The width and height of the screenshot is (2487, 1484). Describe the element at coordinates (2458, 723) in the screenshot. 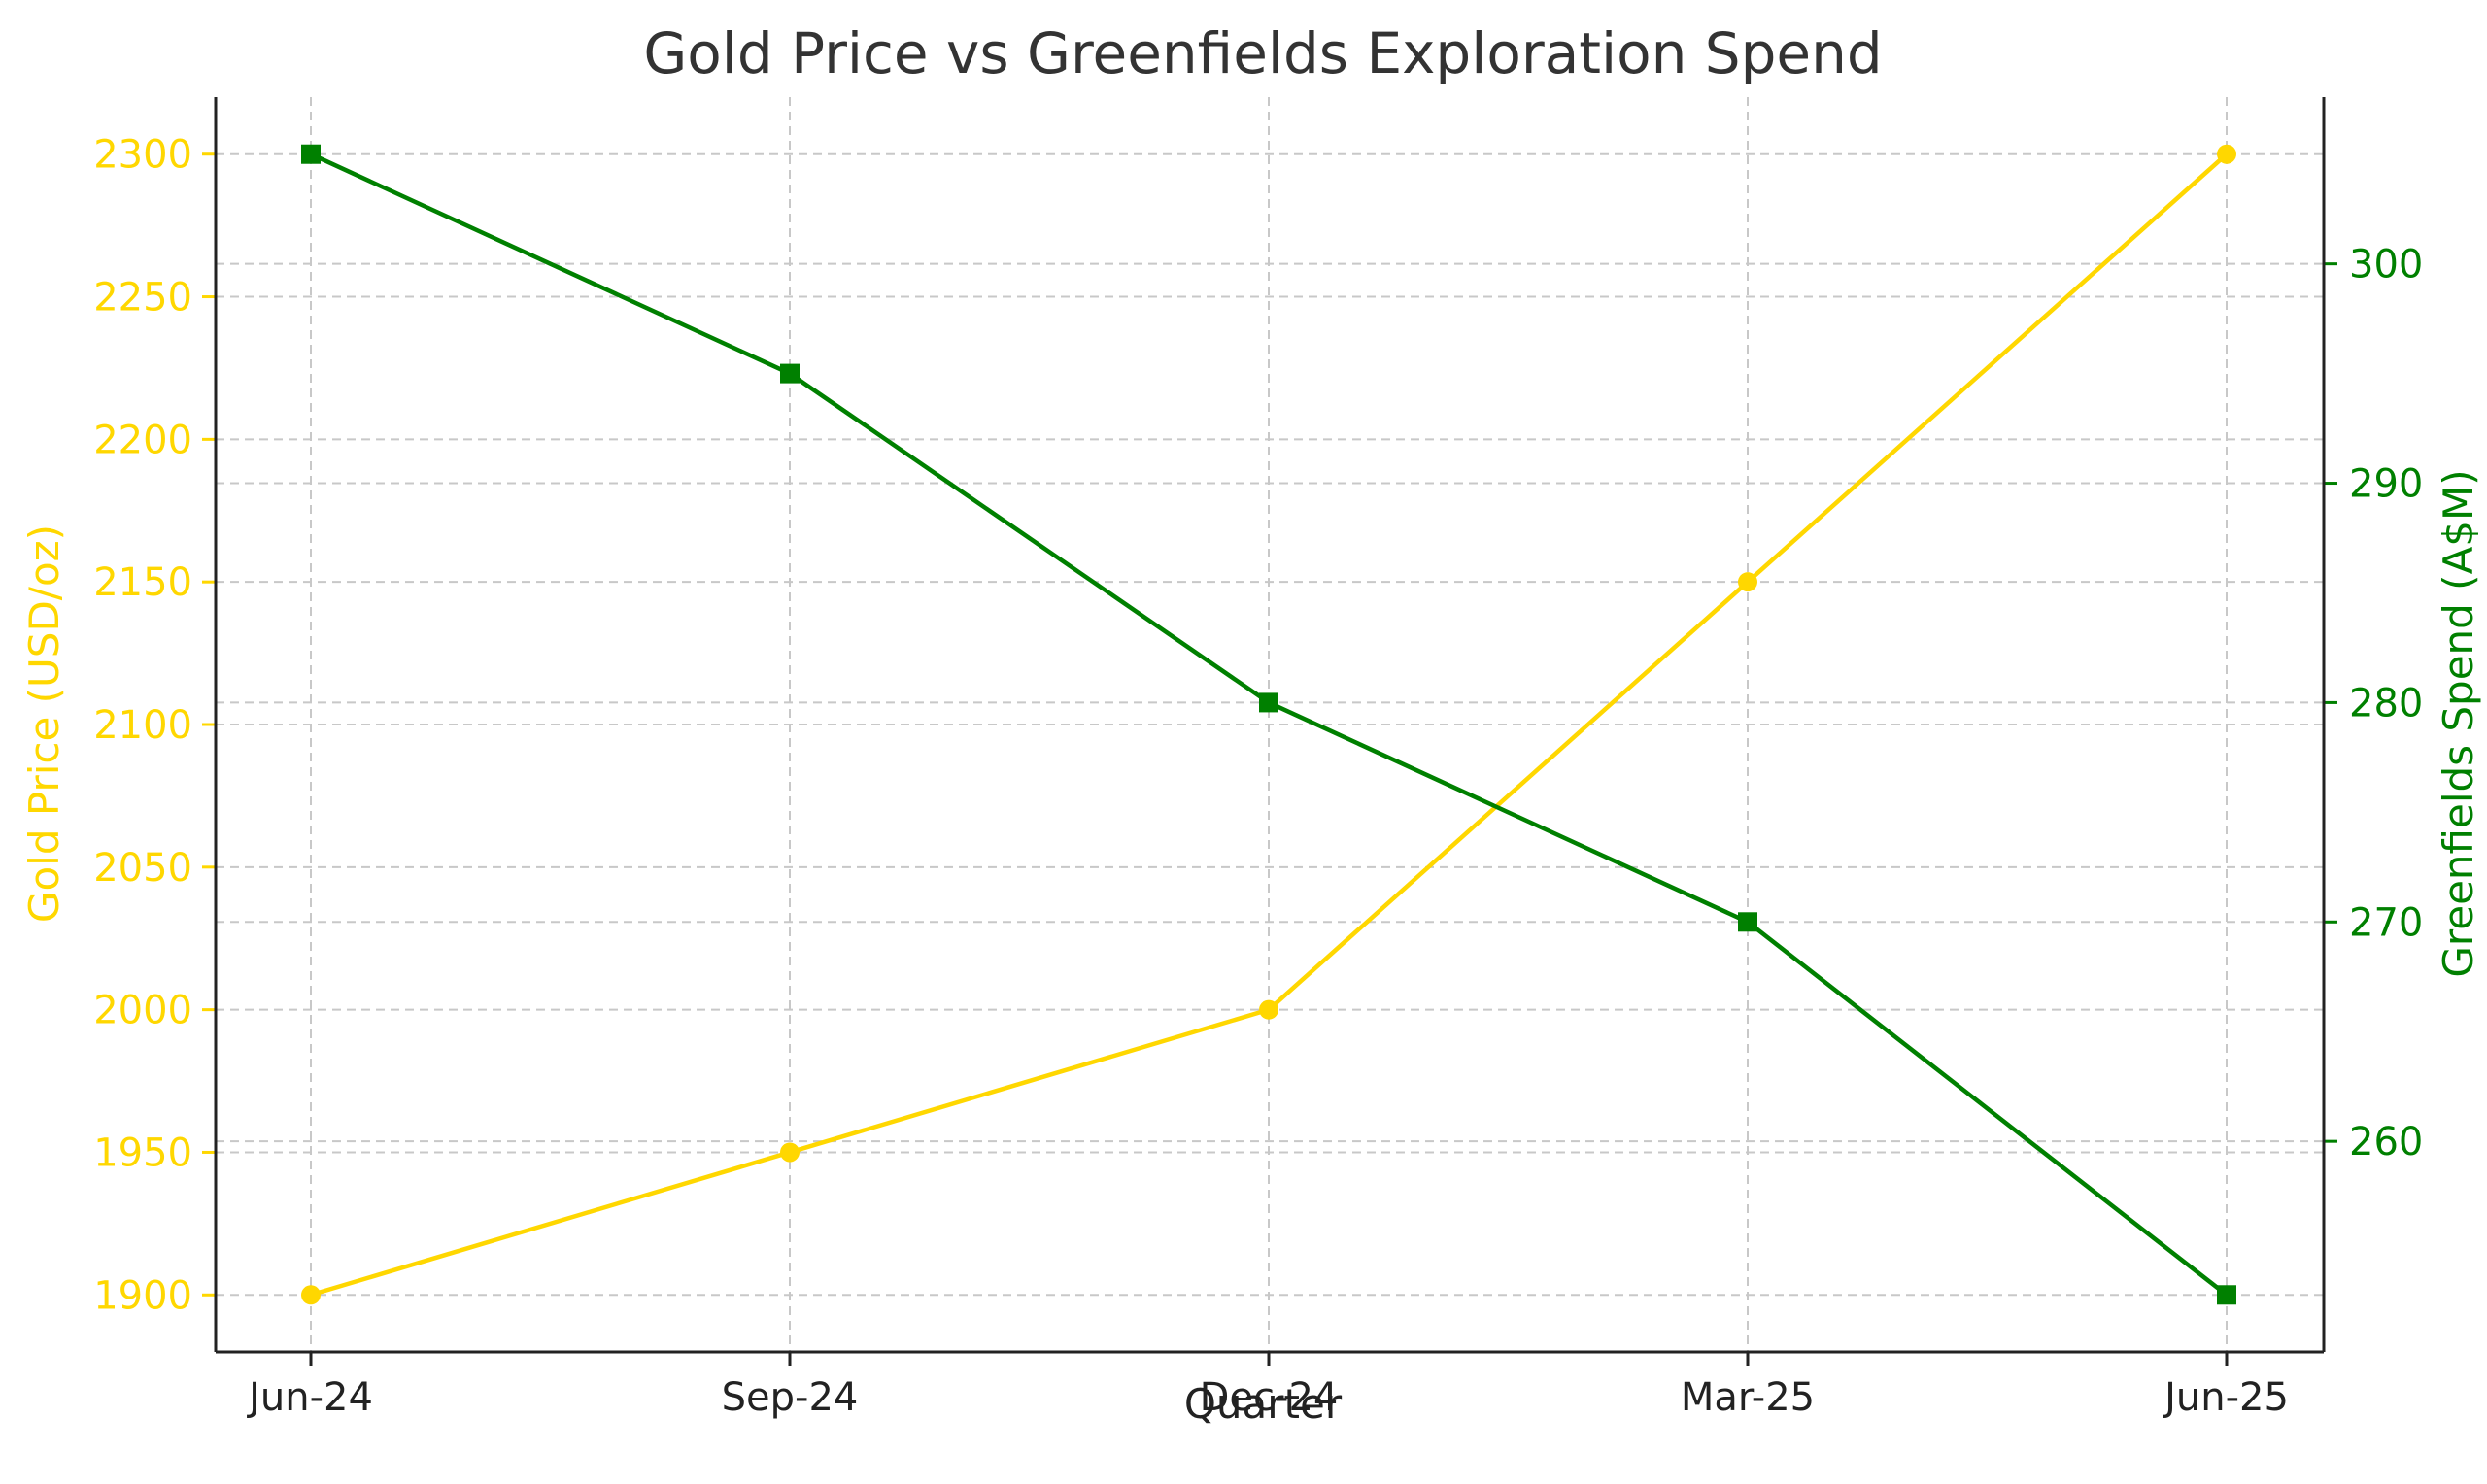

I see `right-y-axis-label: Greenfields Spend (A$M)` at that location.